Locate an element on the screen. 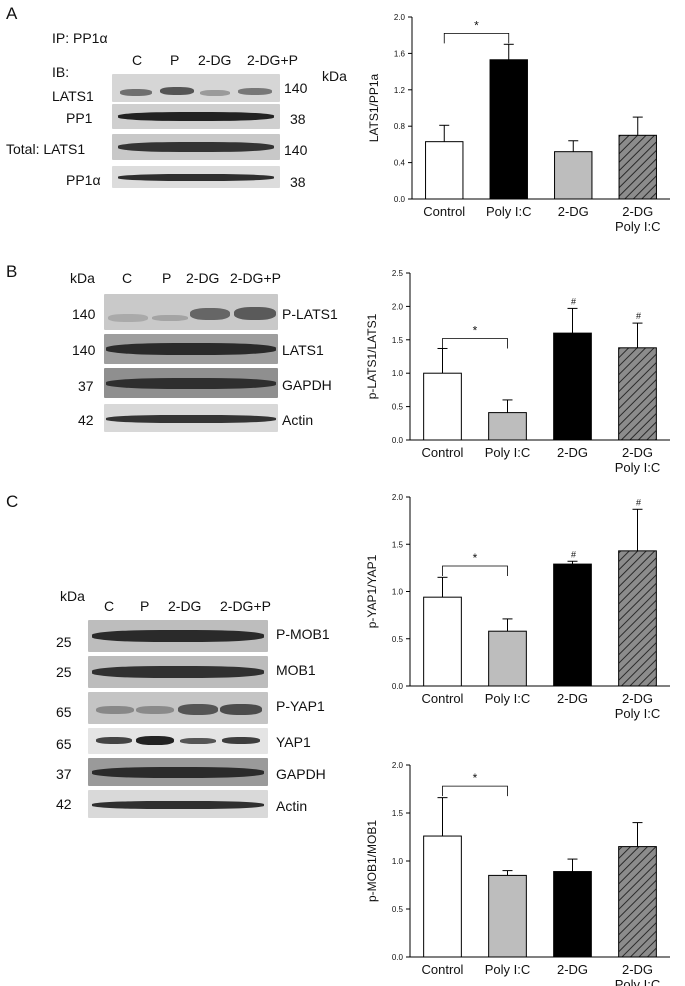  y-tick-label: 1.6 is located at coordinates (400, 53).